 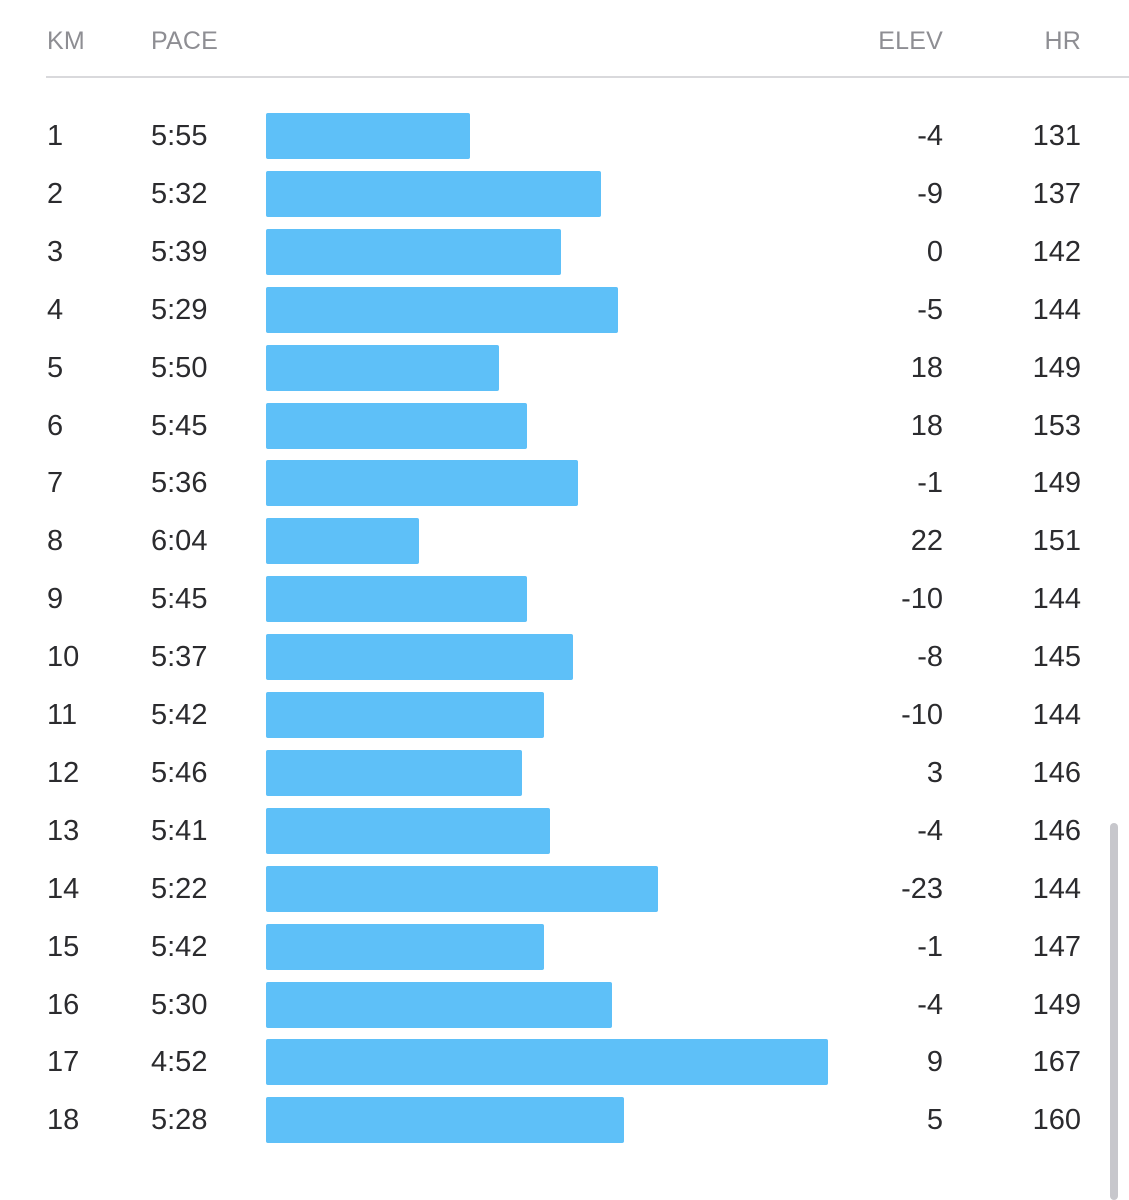 I want to click on split-pace: 5:32, so click(x=179, y=193).